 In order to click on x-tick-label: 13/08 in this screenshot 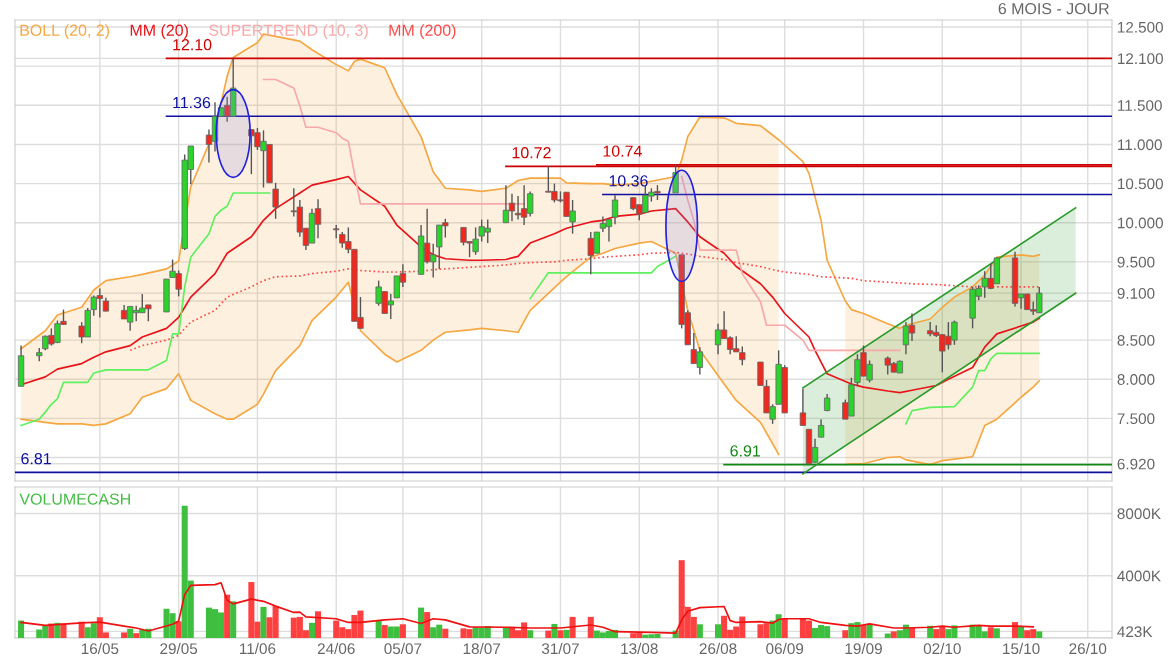, I will do `click(639, 648)`.